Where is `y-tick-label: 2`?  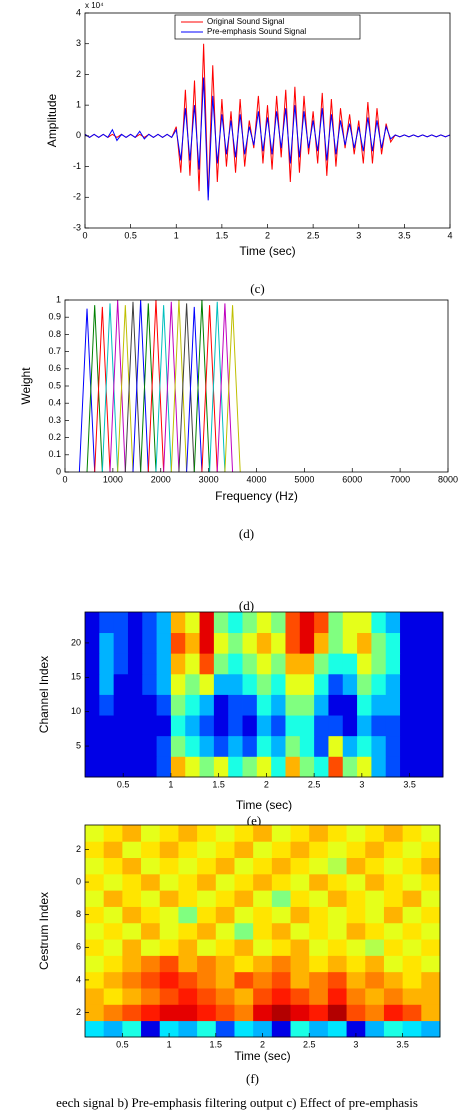
y-tick-label: 2 is located at coordinates (78, 849).